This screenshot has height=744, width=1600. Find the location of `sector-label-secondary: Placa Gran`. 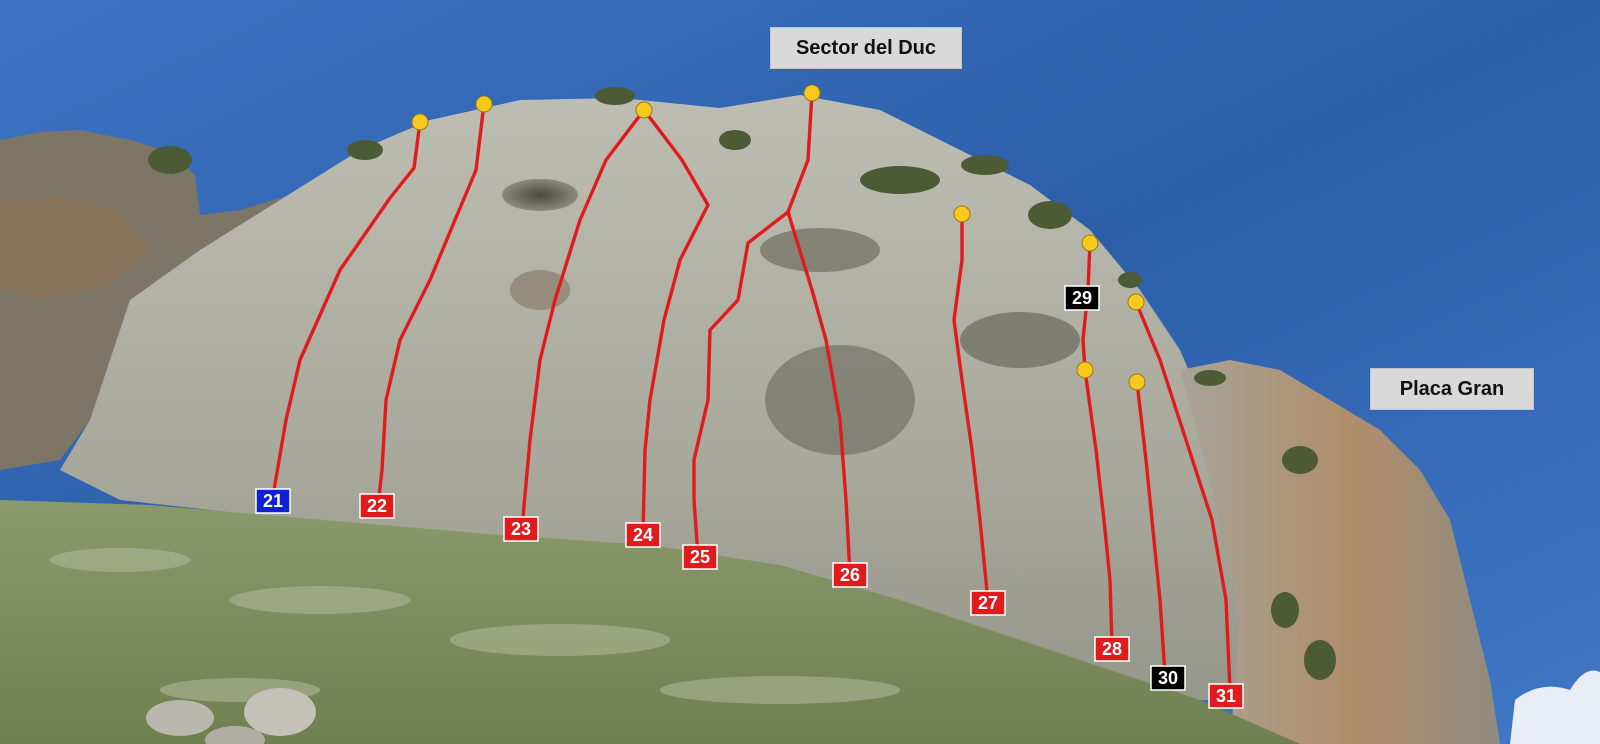

sector-label-secondary: Placa Gran is located at coordinates (1452, 389).